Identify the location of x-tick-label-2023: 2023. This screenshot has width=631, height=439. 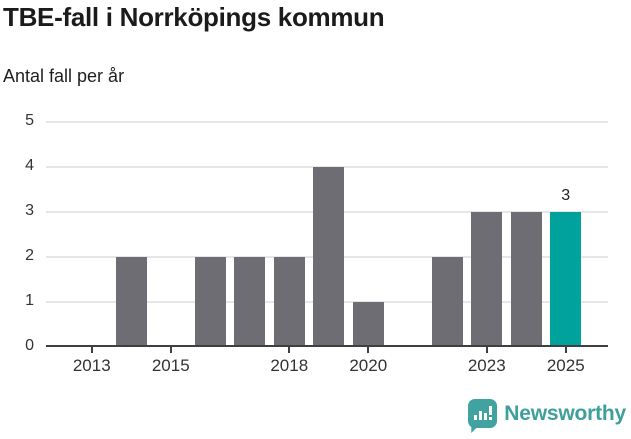
(486, 365).